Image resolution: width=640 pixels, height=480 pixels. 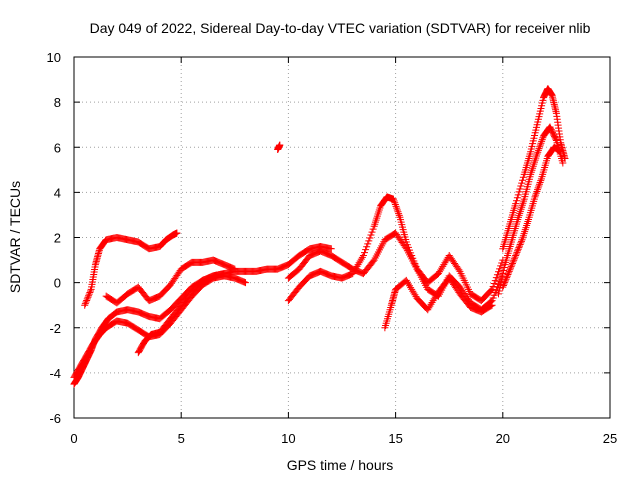 I want to click on series-track-h, so click(x=395, y=253).